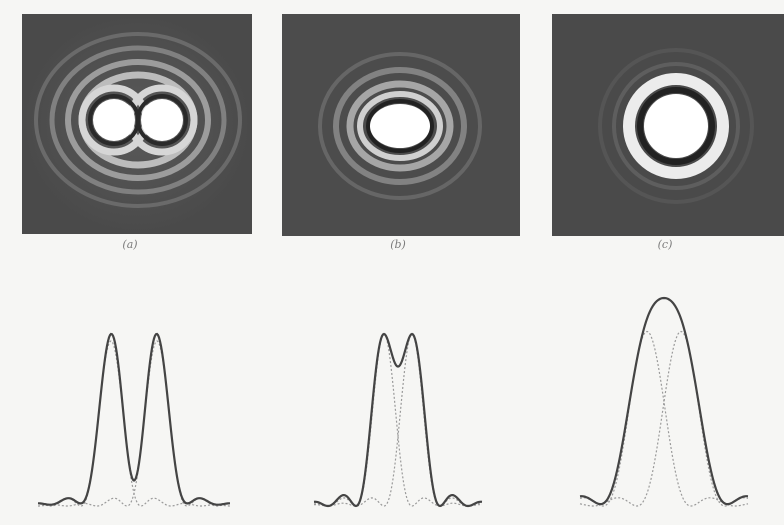 The image size is (784, 525). I want to click on profile-a-total, so click(134, 419).